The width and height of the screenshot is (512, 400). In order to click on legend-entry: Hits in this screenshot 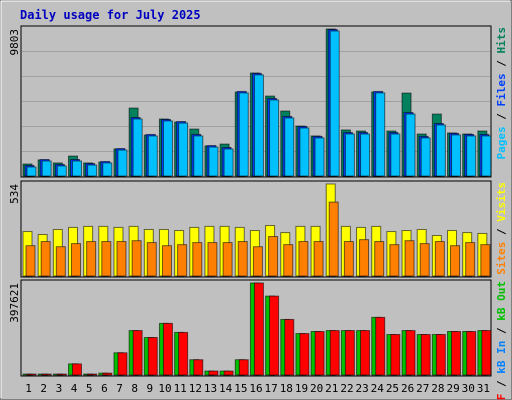, I will do `click(501, 40)`.